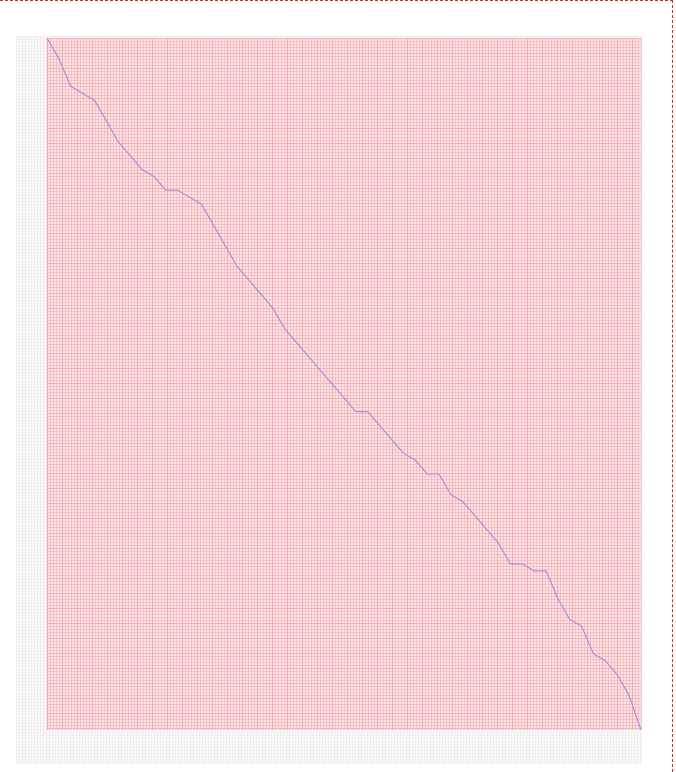  Describe the element at coordinates (672, 386) in the screenshot. I see `frame-border-right` at that location.